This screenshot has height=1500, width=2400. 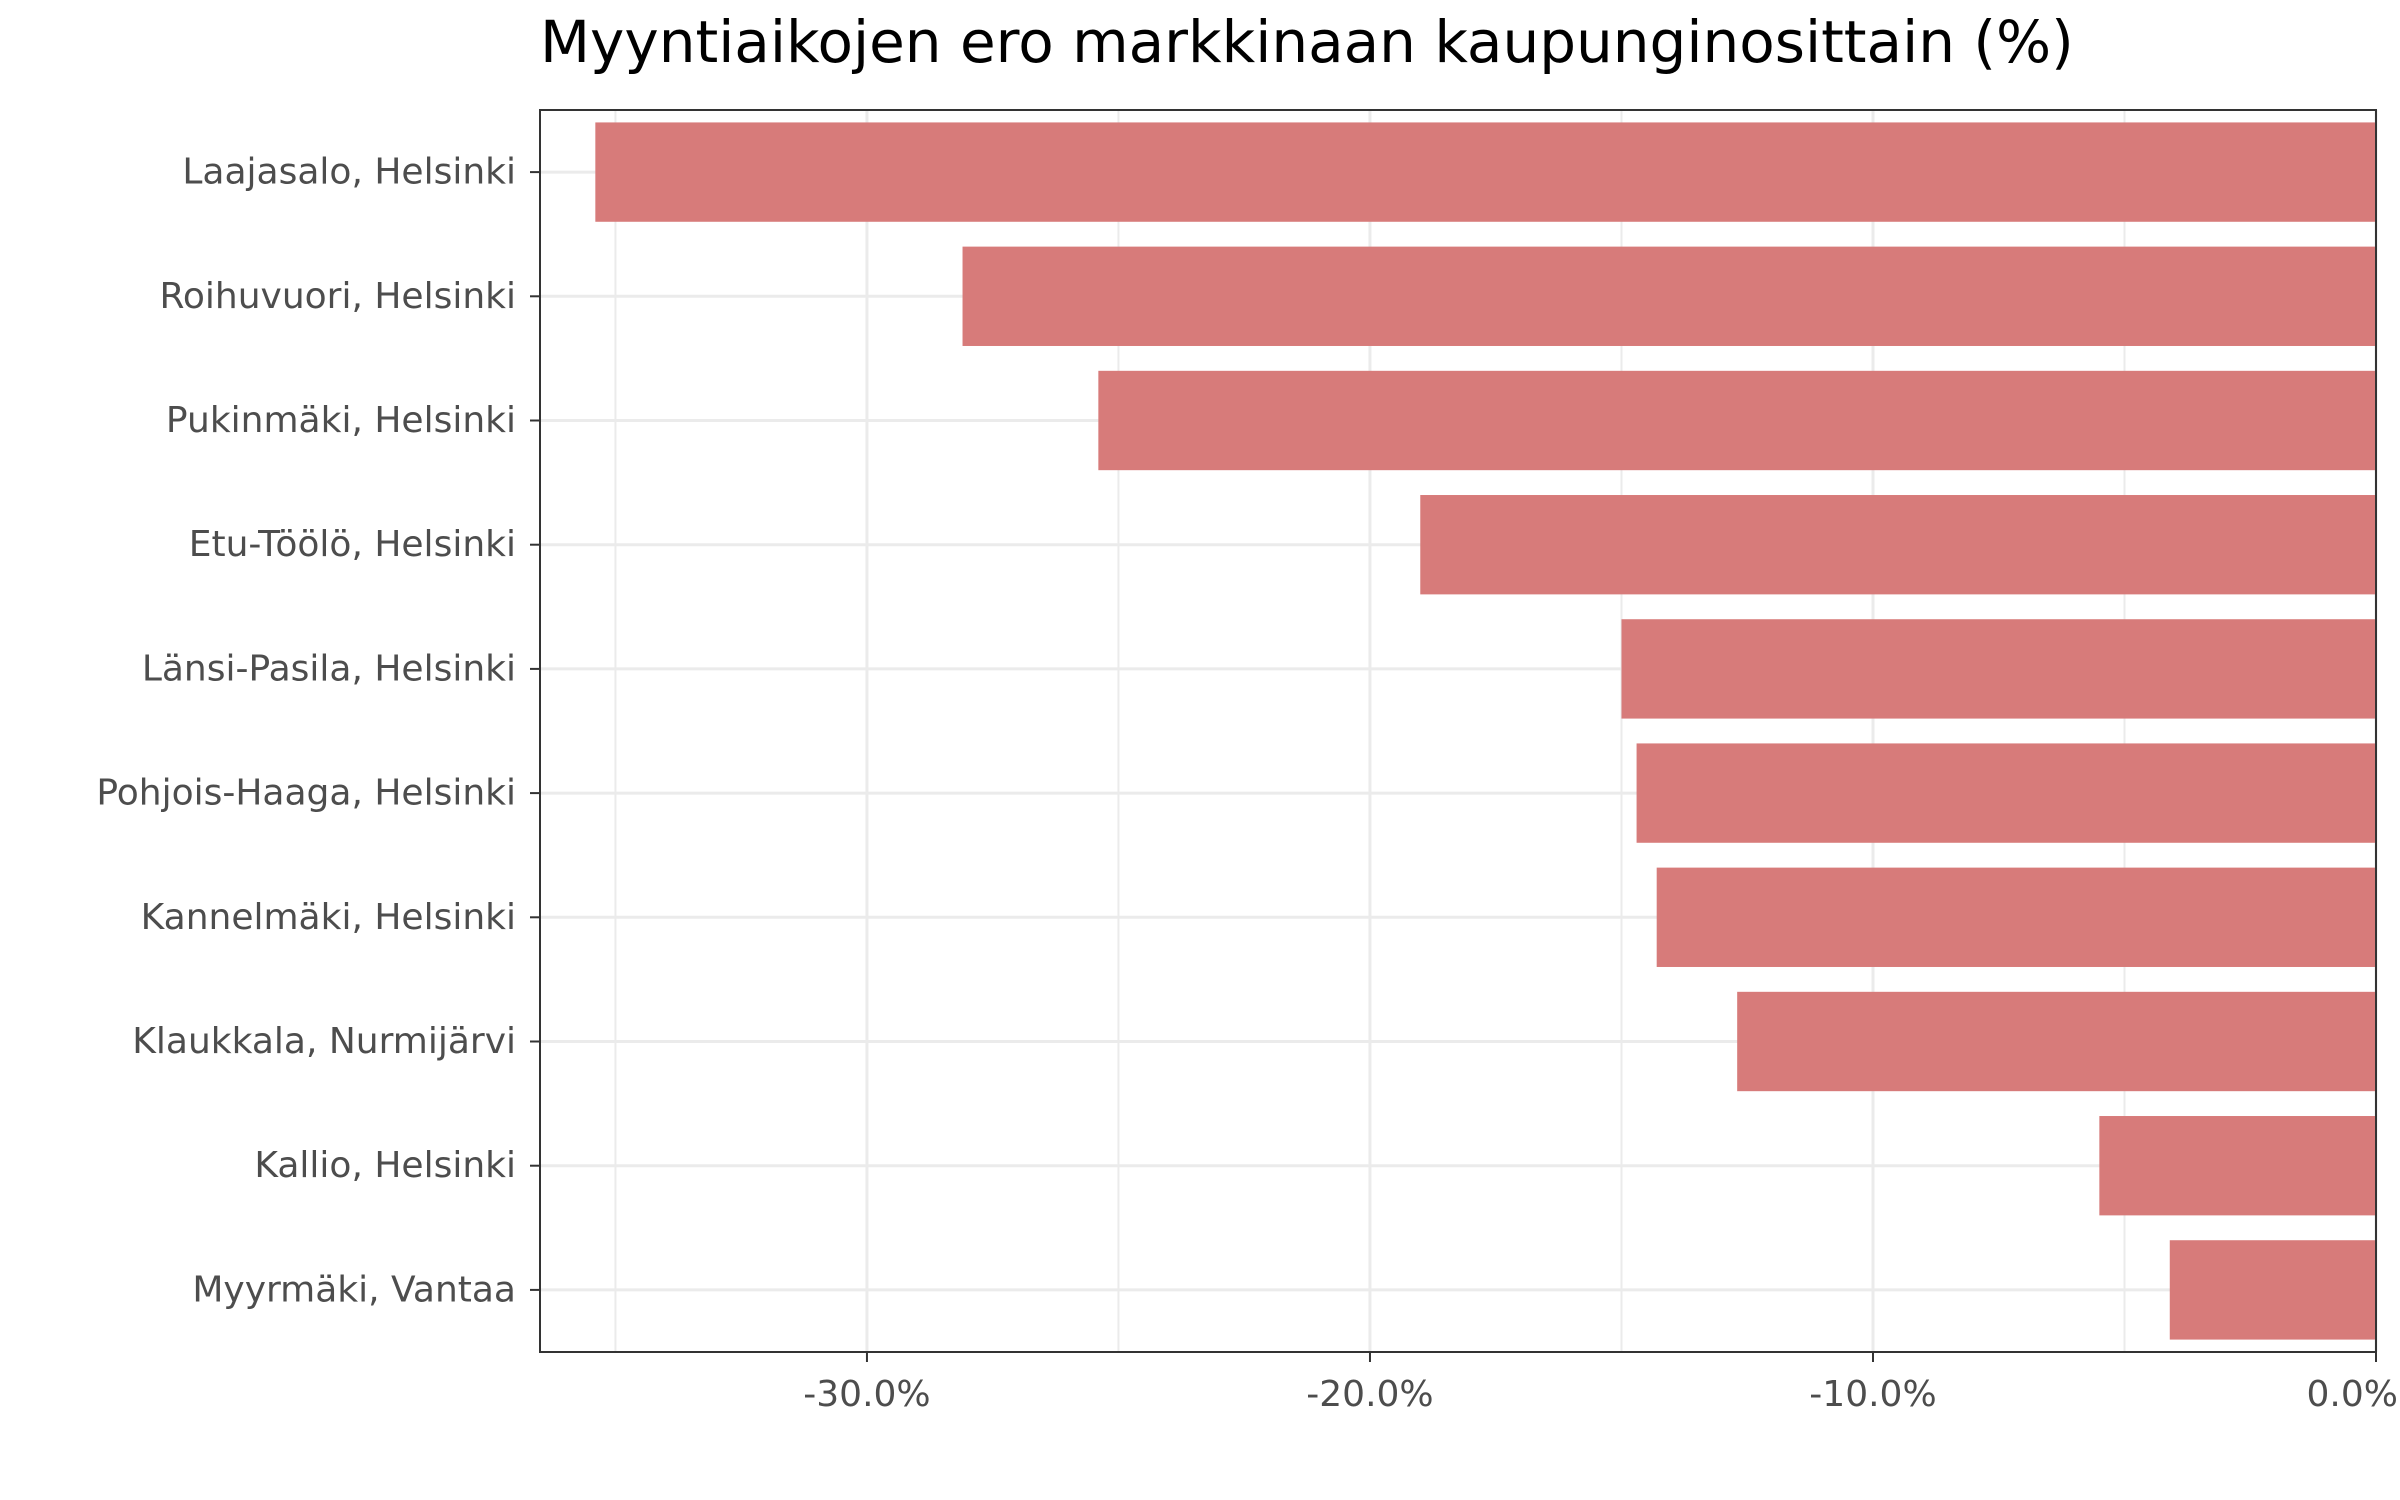 I want to click on x-tick-label-2: -10.0%, so click(x=1872, y=1394).